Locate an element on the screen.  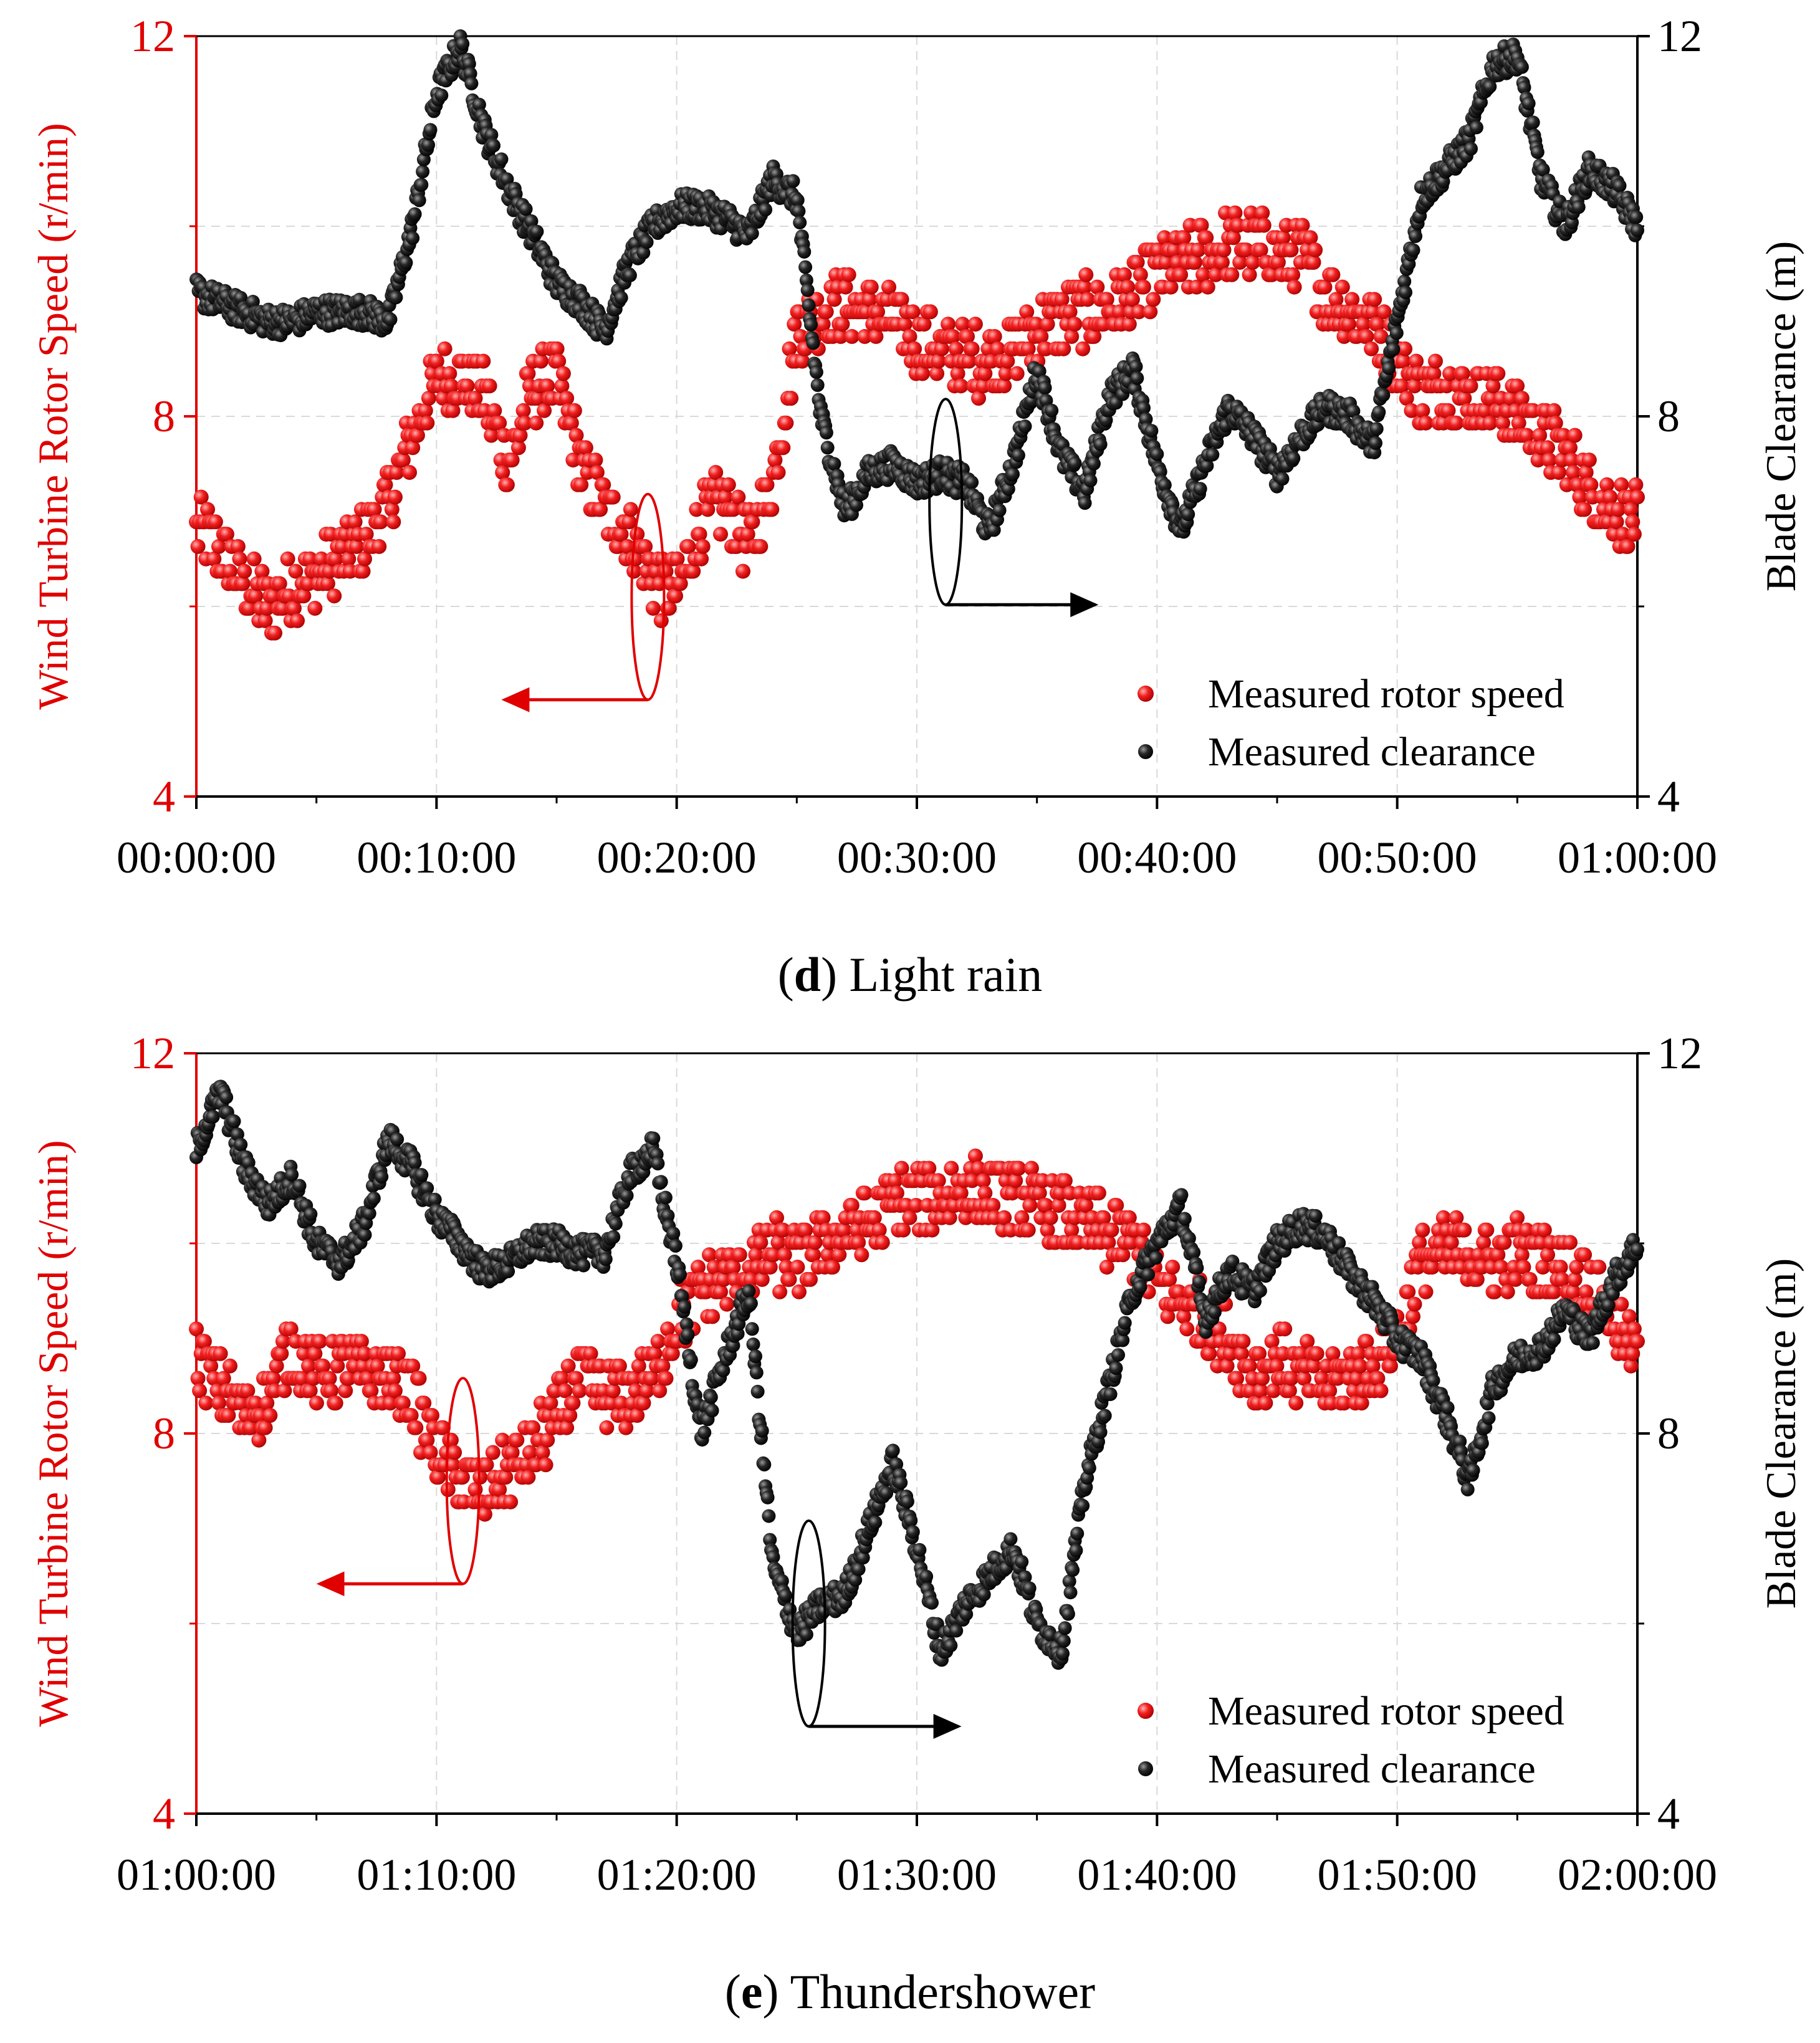
legend-clearance-label: Measured clearance is located at coordinates (1372, 1769).